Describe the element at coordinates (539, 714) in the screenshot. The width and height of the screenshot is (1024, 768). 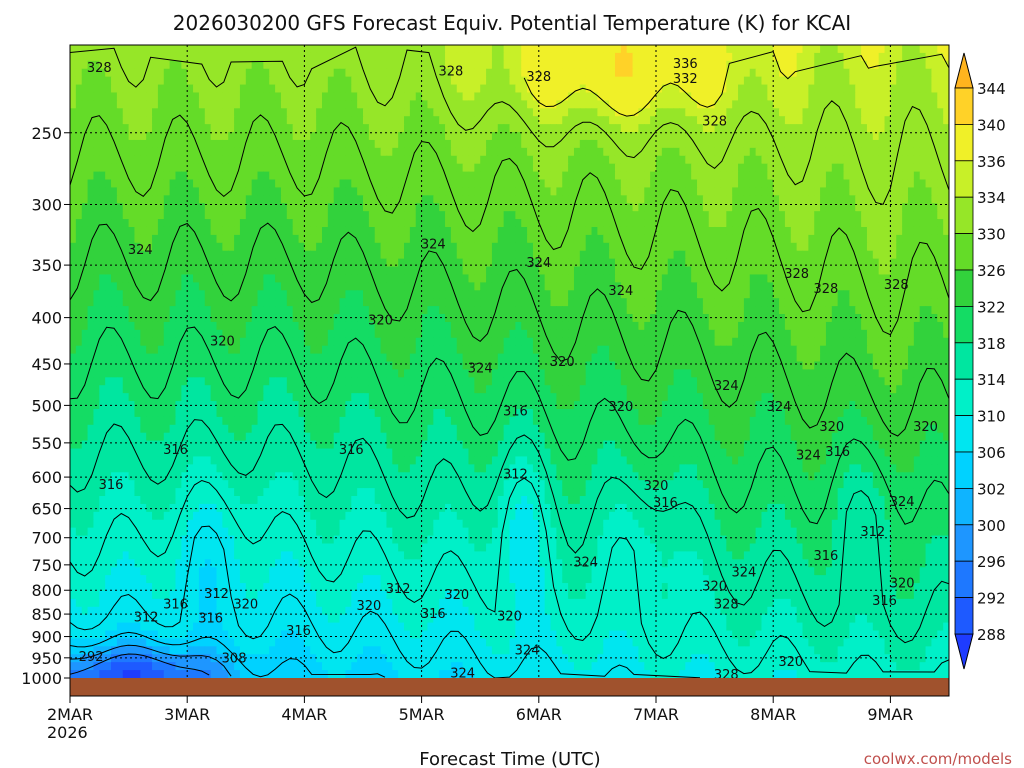
I see `x-tick-label: 6MAR` at that location.